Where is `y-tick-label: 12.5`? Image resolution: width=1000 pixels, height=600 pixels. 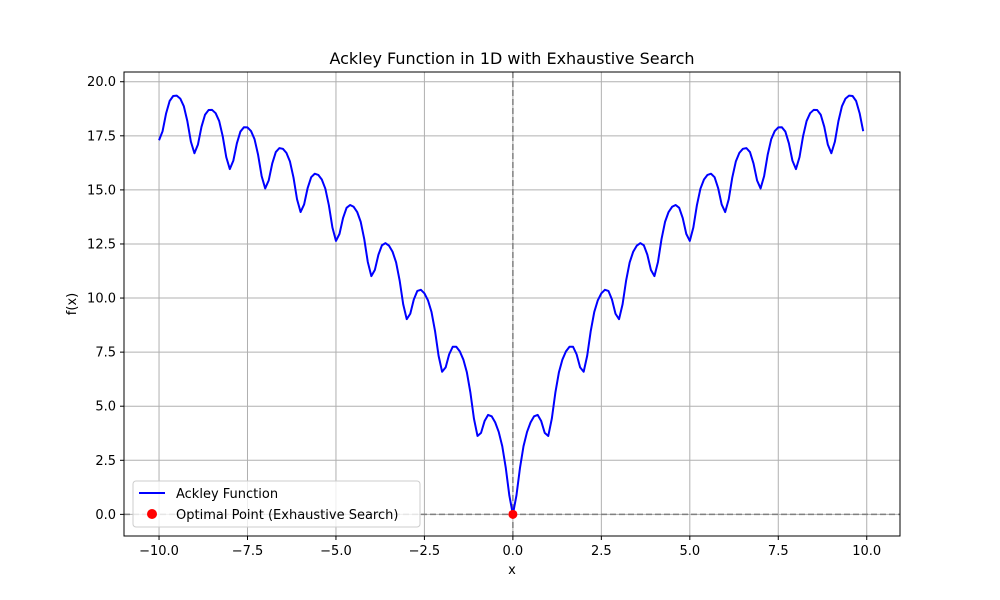
y-tick-label: 12.5 is located at coordinates (101, 244).